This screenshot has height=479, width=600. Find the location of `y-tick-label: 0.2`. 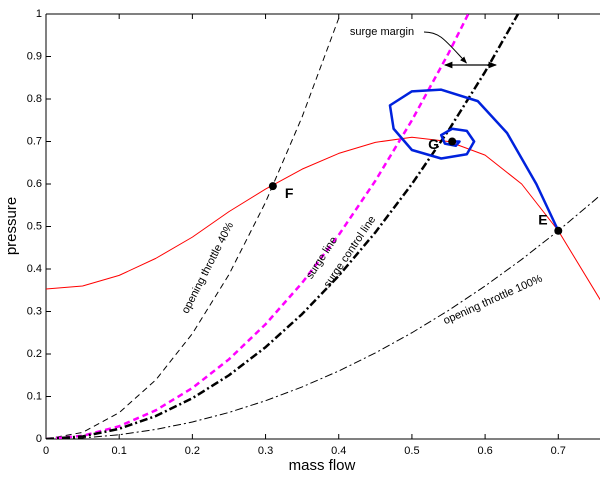

y-tick-label: 0.2 is located at coordinates (34, 354).